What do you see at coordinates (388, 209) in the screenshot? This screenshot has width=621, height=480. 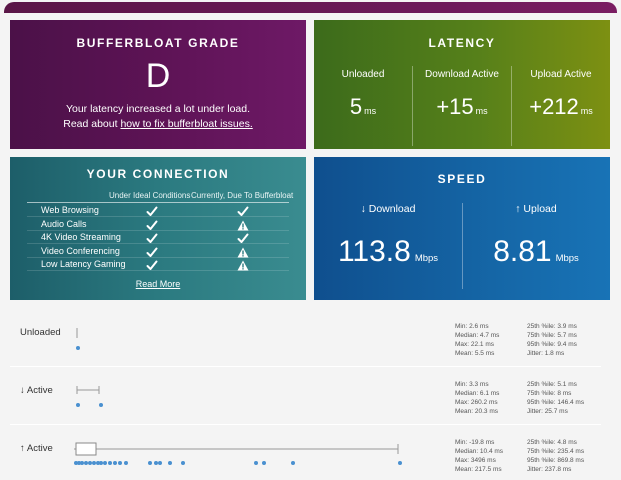 I see `download-label: ↓ Download` at bounding box center [388, 209].